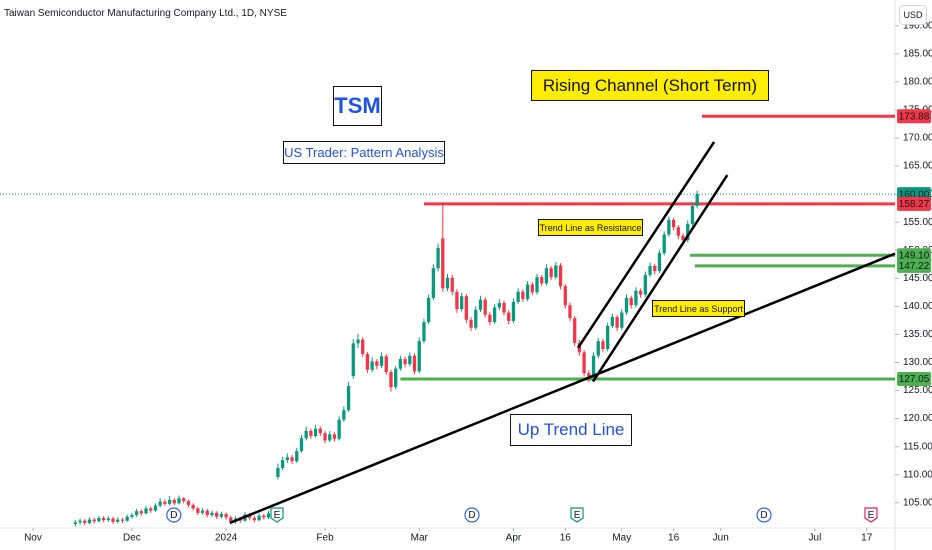 The height and width of the screenshot is (550, 932). What do you see at coordinates (420, 538) in the screenshot?
I see `x-tick-label: Mar` at bounding box center [420, 538].